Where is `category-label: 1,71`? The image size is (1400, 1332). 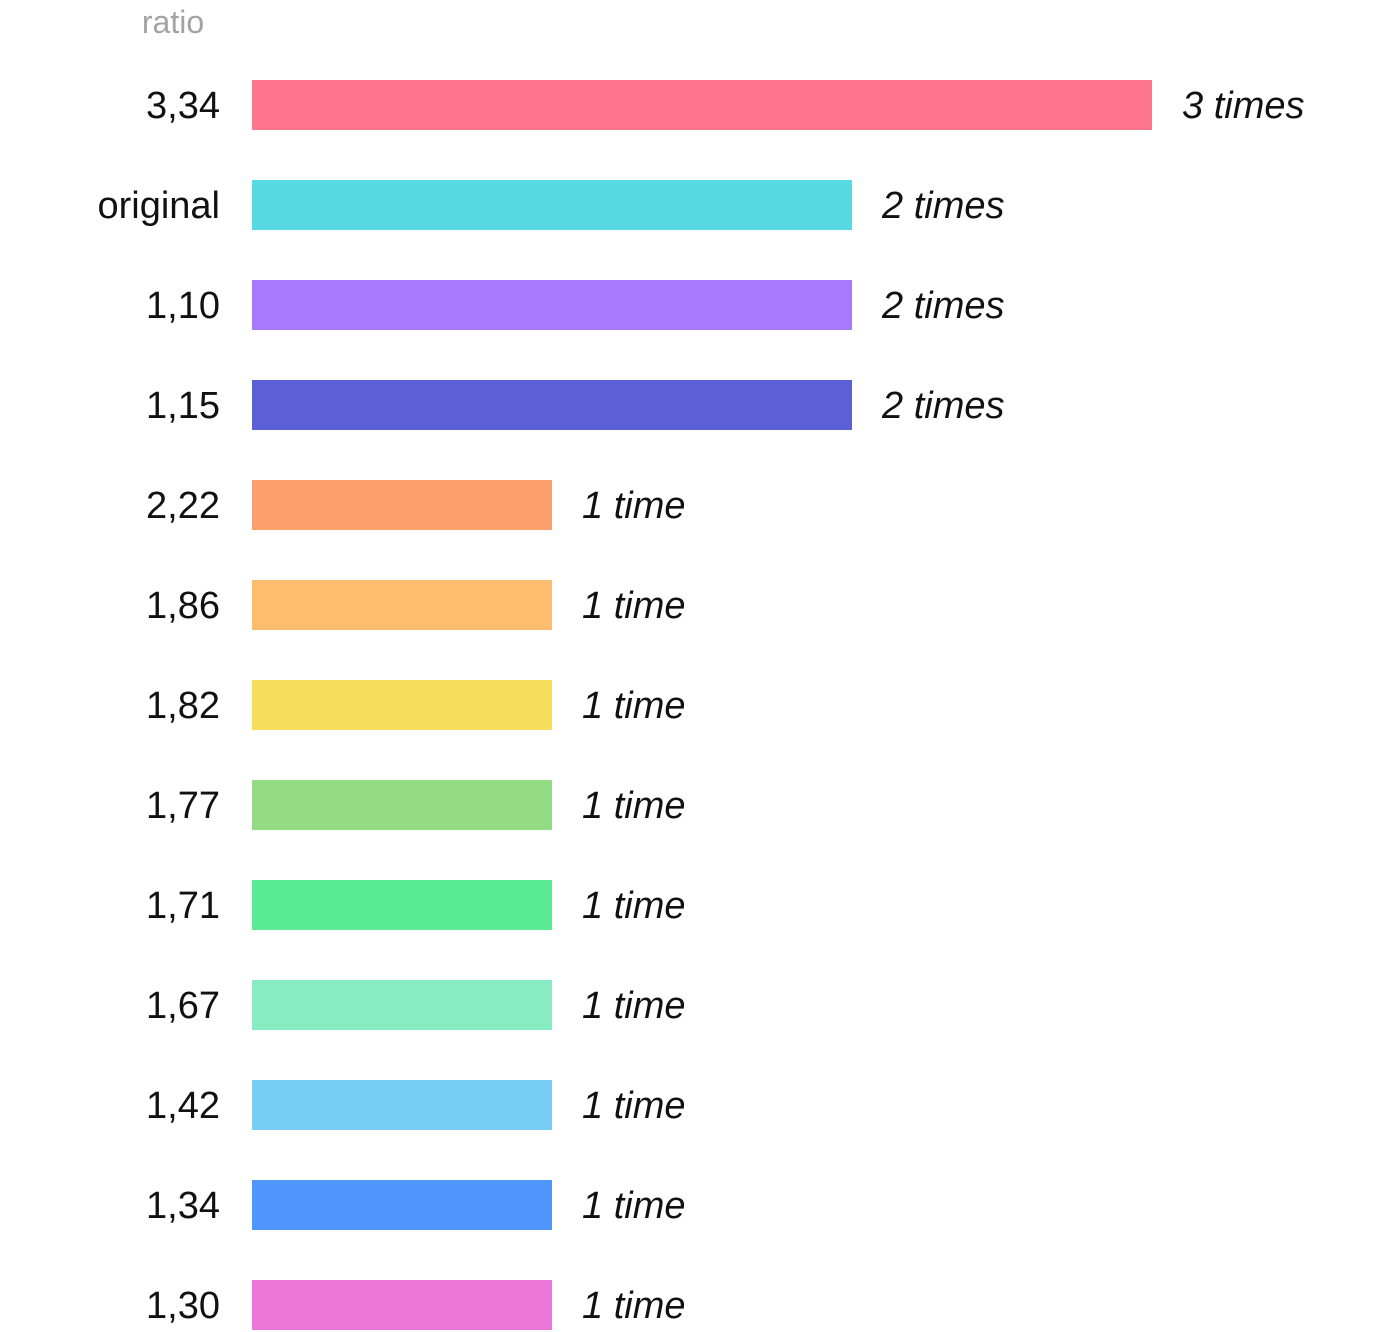
category-label: 1,71 is located at coordinates (183, 906).